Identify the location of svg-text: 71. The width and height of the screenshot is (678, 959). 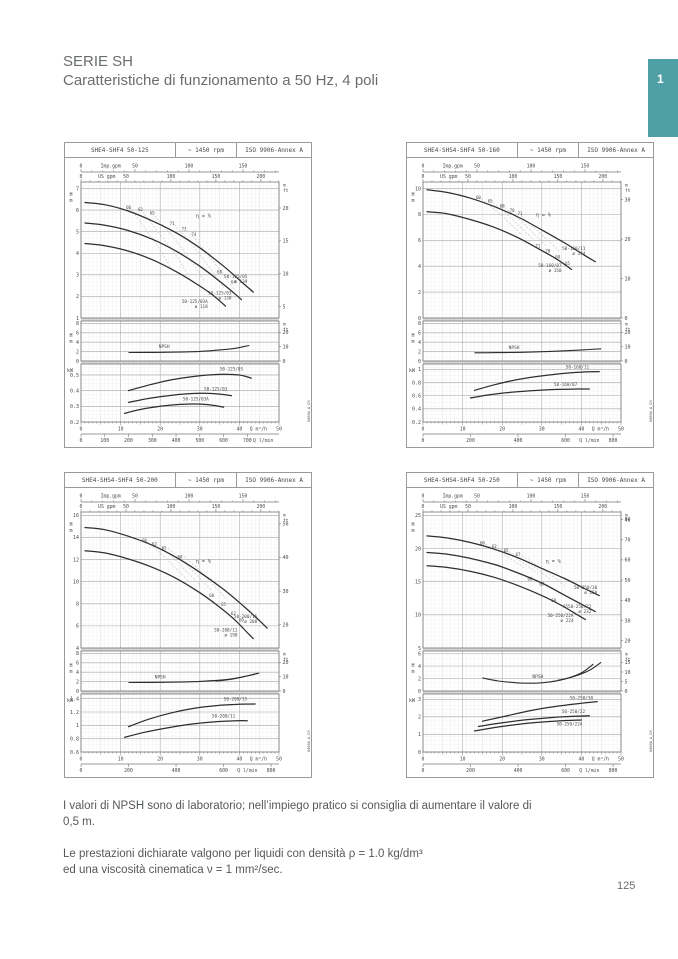
(537, 245).